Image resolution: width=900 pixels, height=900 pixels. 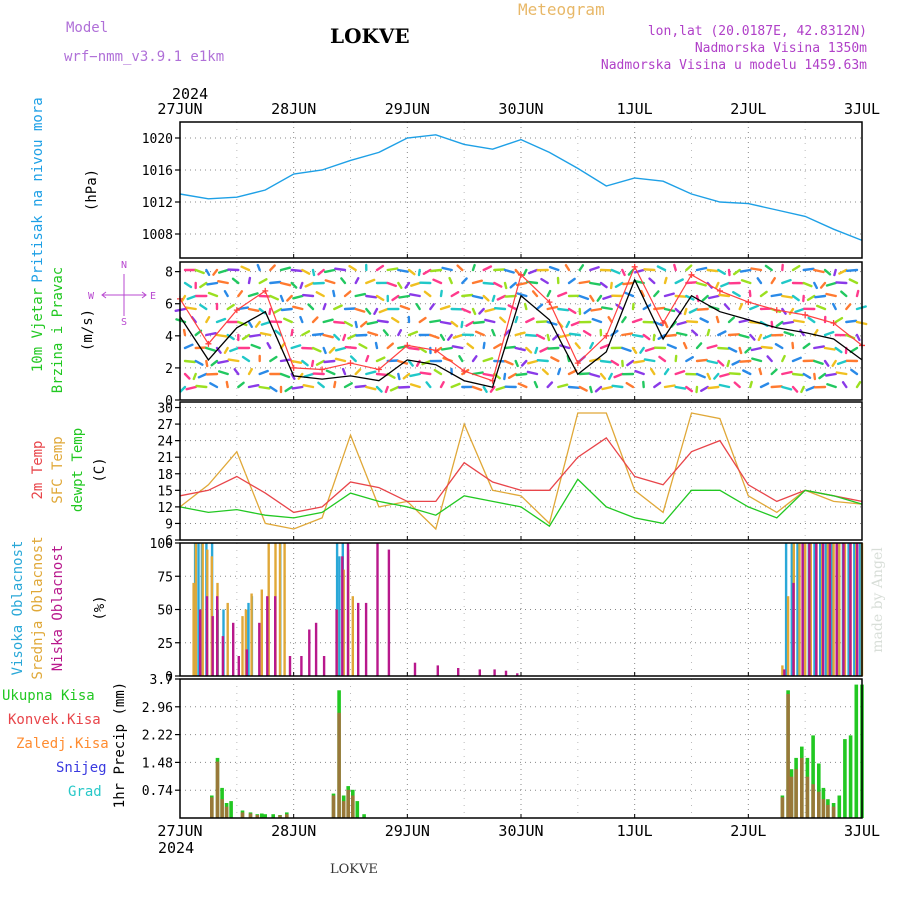 I want to click on compass-w: W, so click(x=91, y=296).